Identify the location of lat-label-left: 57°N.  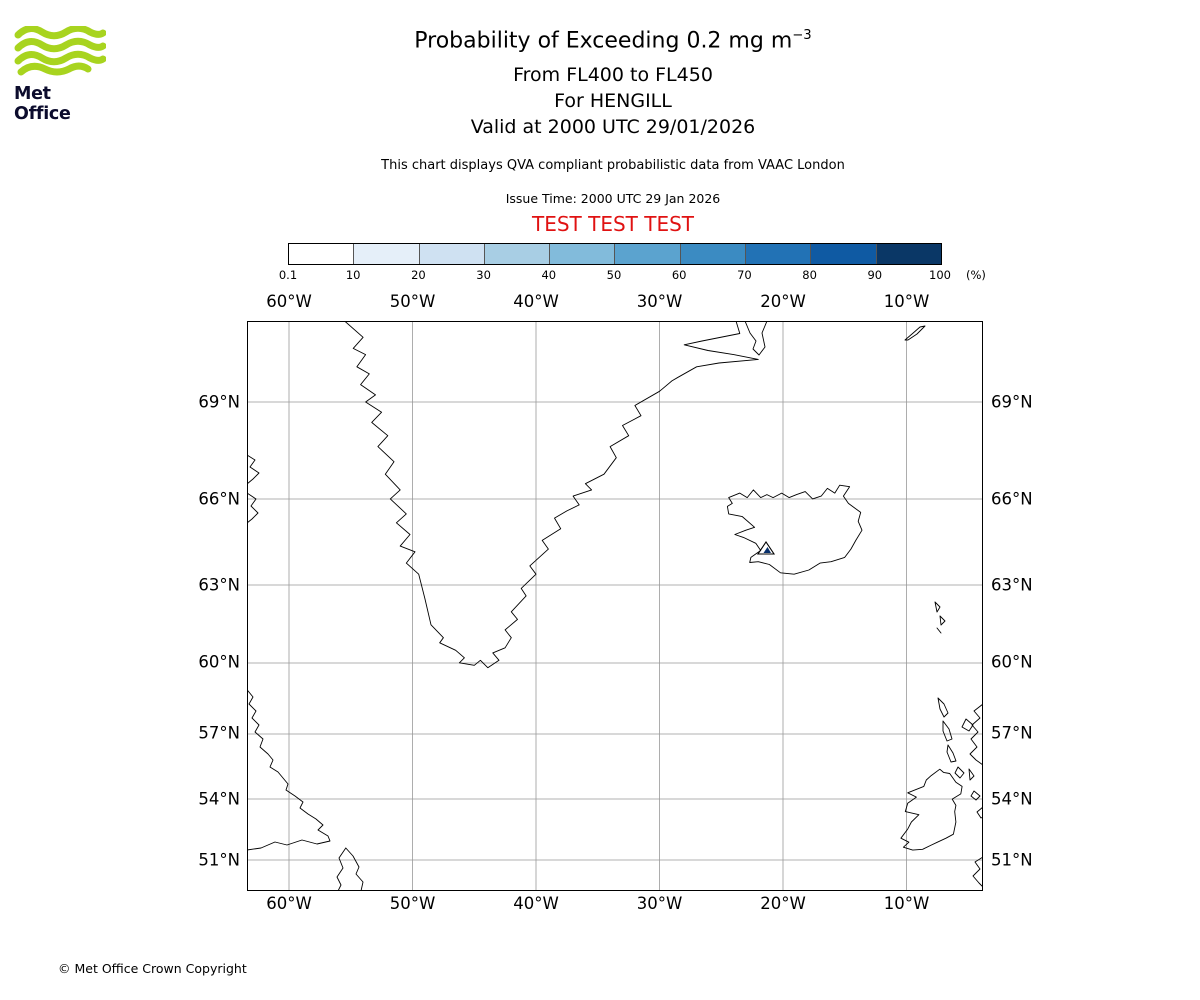
(219, 733).